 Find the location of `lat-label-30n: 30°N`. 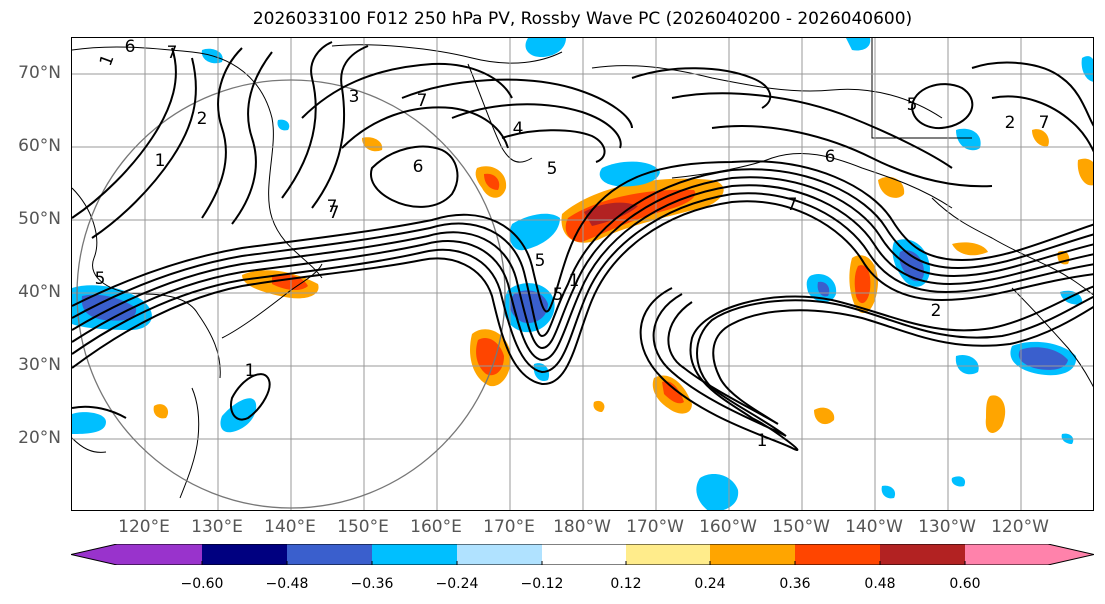

lat-label-30n: 30°N is located at coordinates (39, 365).